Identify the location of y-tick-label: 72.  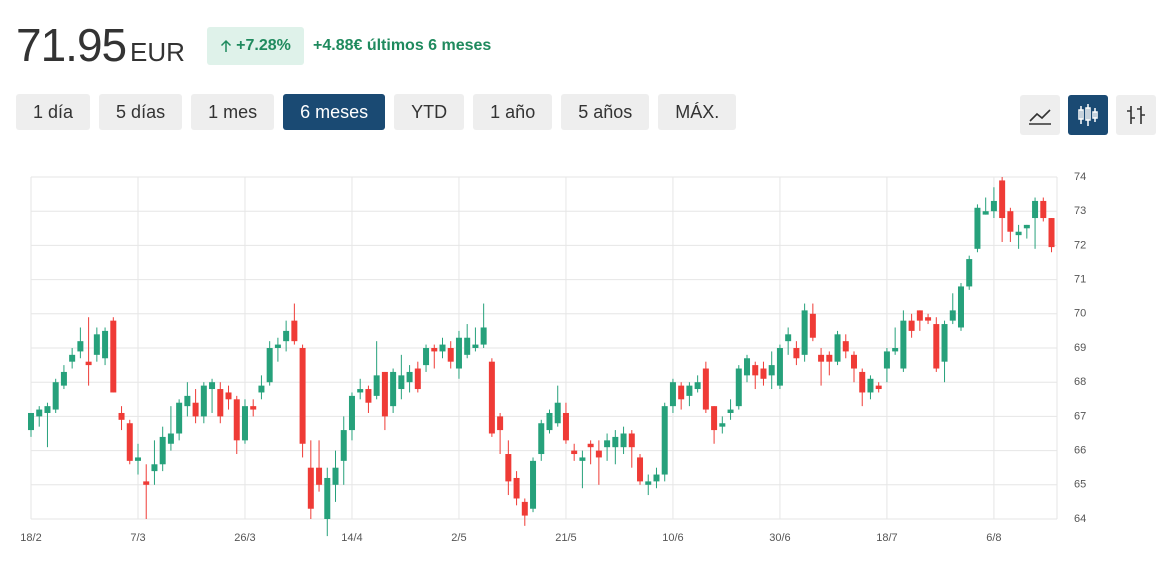
(1080, 245).